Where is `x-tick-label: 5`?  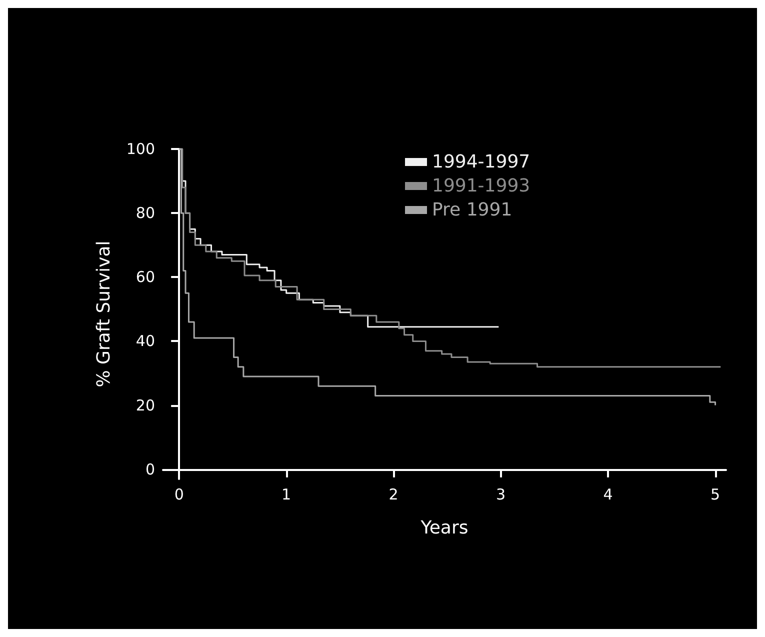 x-tick-label: 5 is located at coordinates (715, 495).